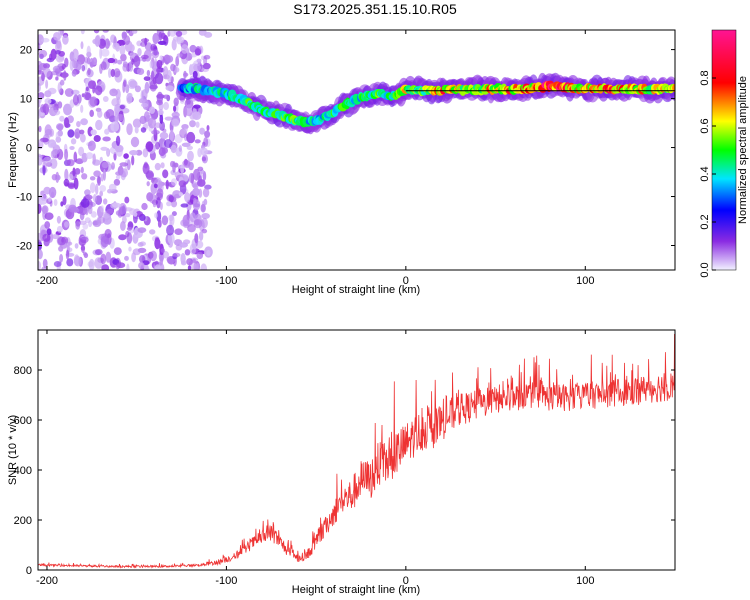  What do you see at coordinates (23, 471) in the screenshot?
I see `y-tick-label: 400` at bounding box center [23, 471].